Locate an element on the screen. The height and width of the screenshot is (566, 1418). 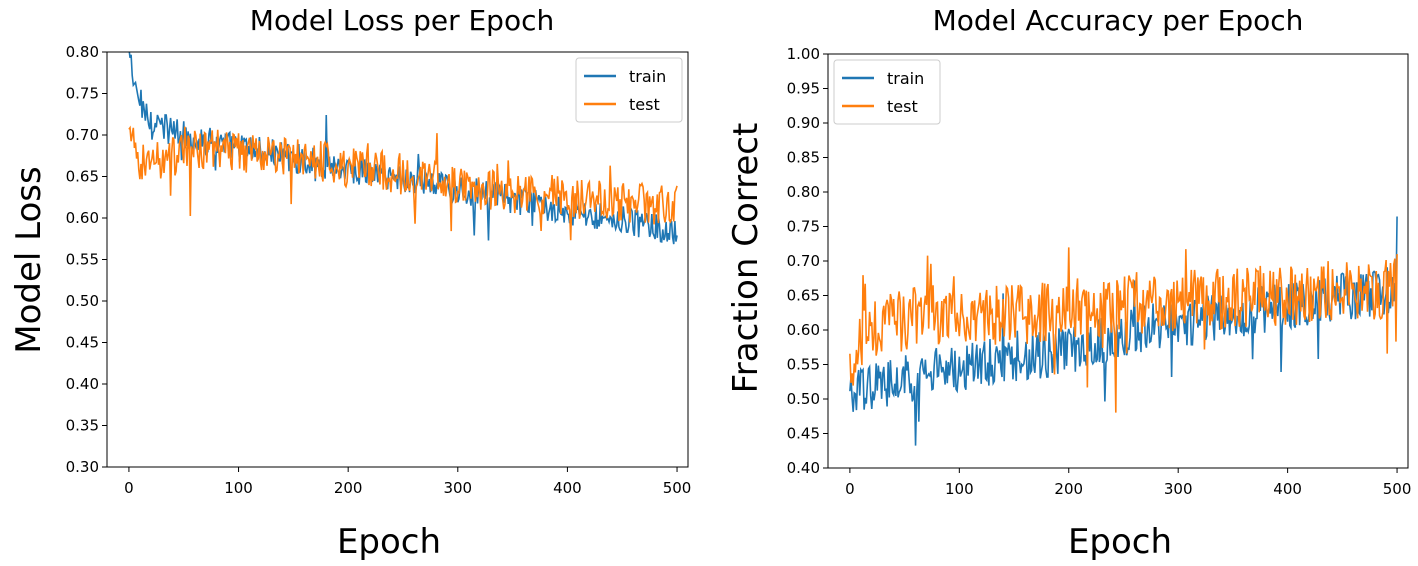
accuracy-chart-xlabel: Epoch is located at coordinates (1120, 542).